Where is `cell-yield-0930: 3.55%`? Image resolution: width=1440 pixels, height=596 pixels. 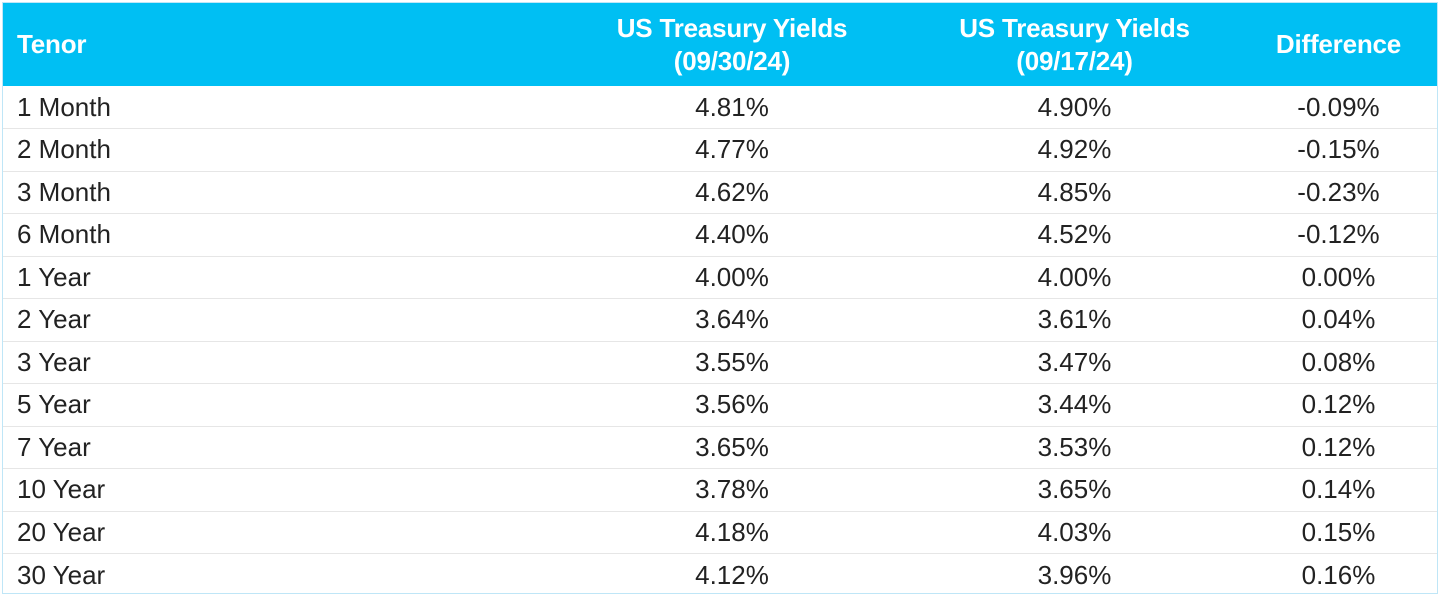
cell-yield-0930: 3.55% is located at coordinates (732, 362).